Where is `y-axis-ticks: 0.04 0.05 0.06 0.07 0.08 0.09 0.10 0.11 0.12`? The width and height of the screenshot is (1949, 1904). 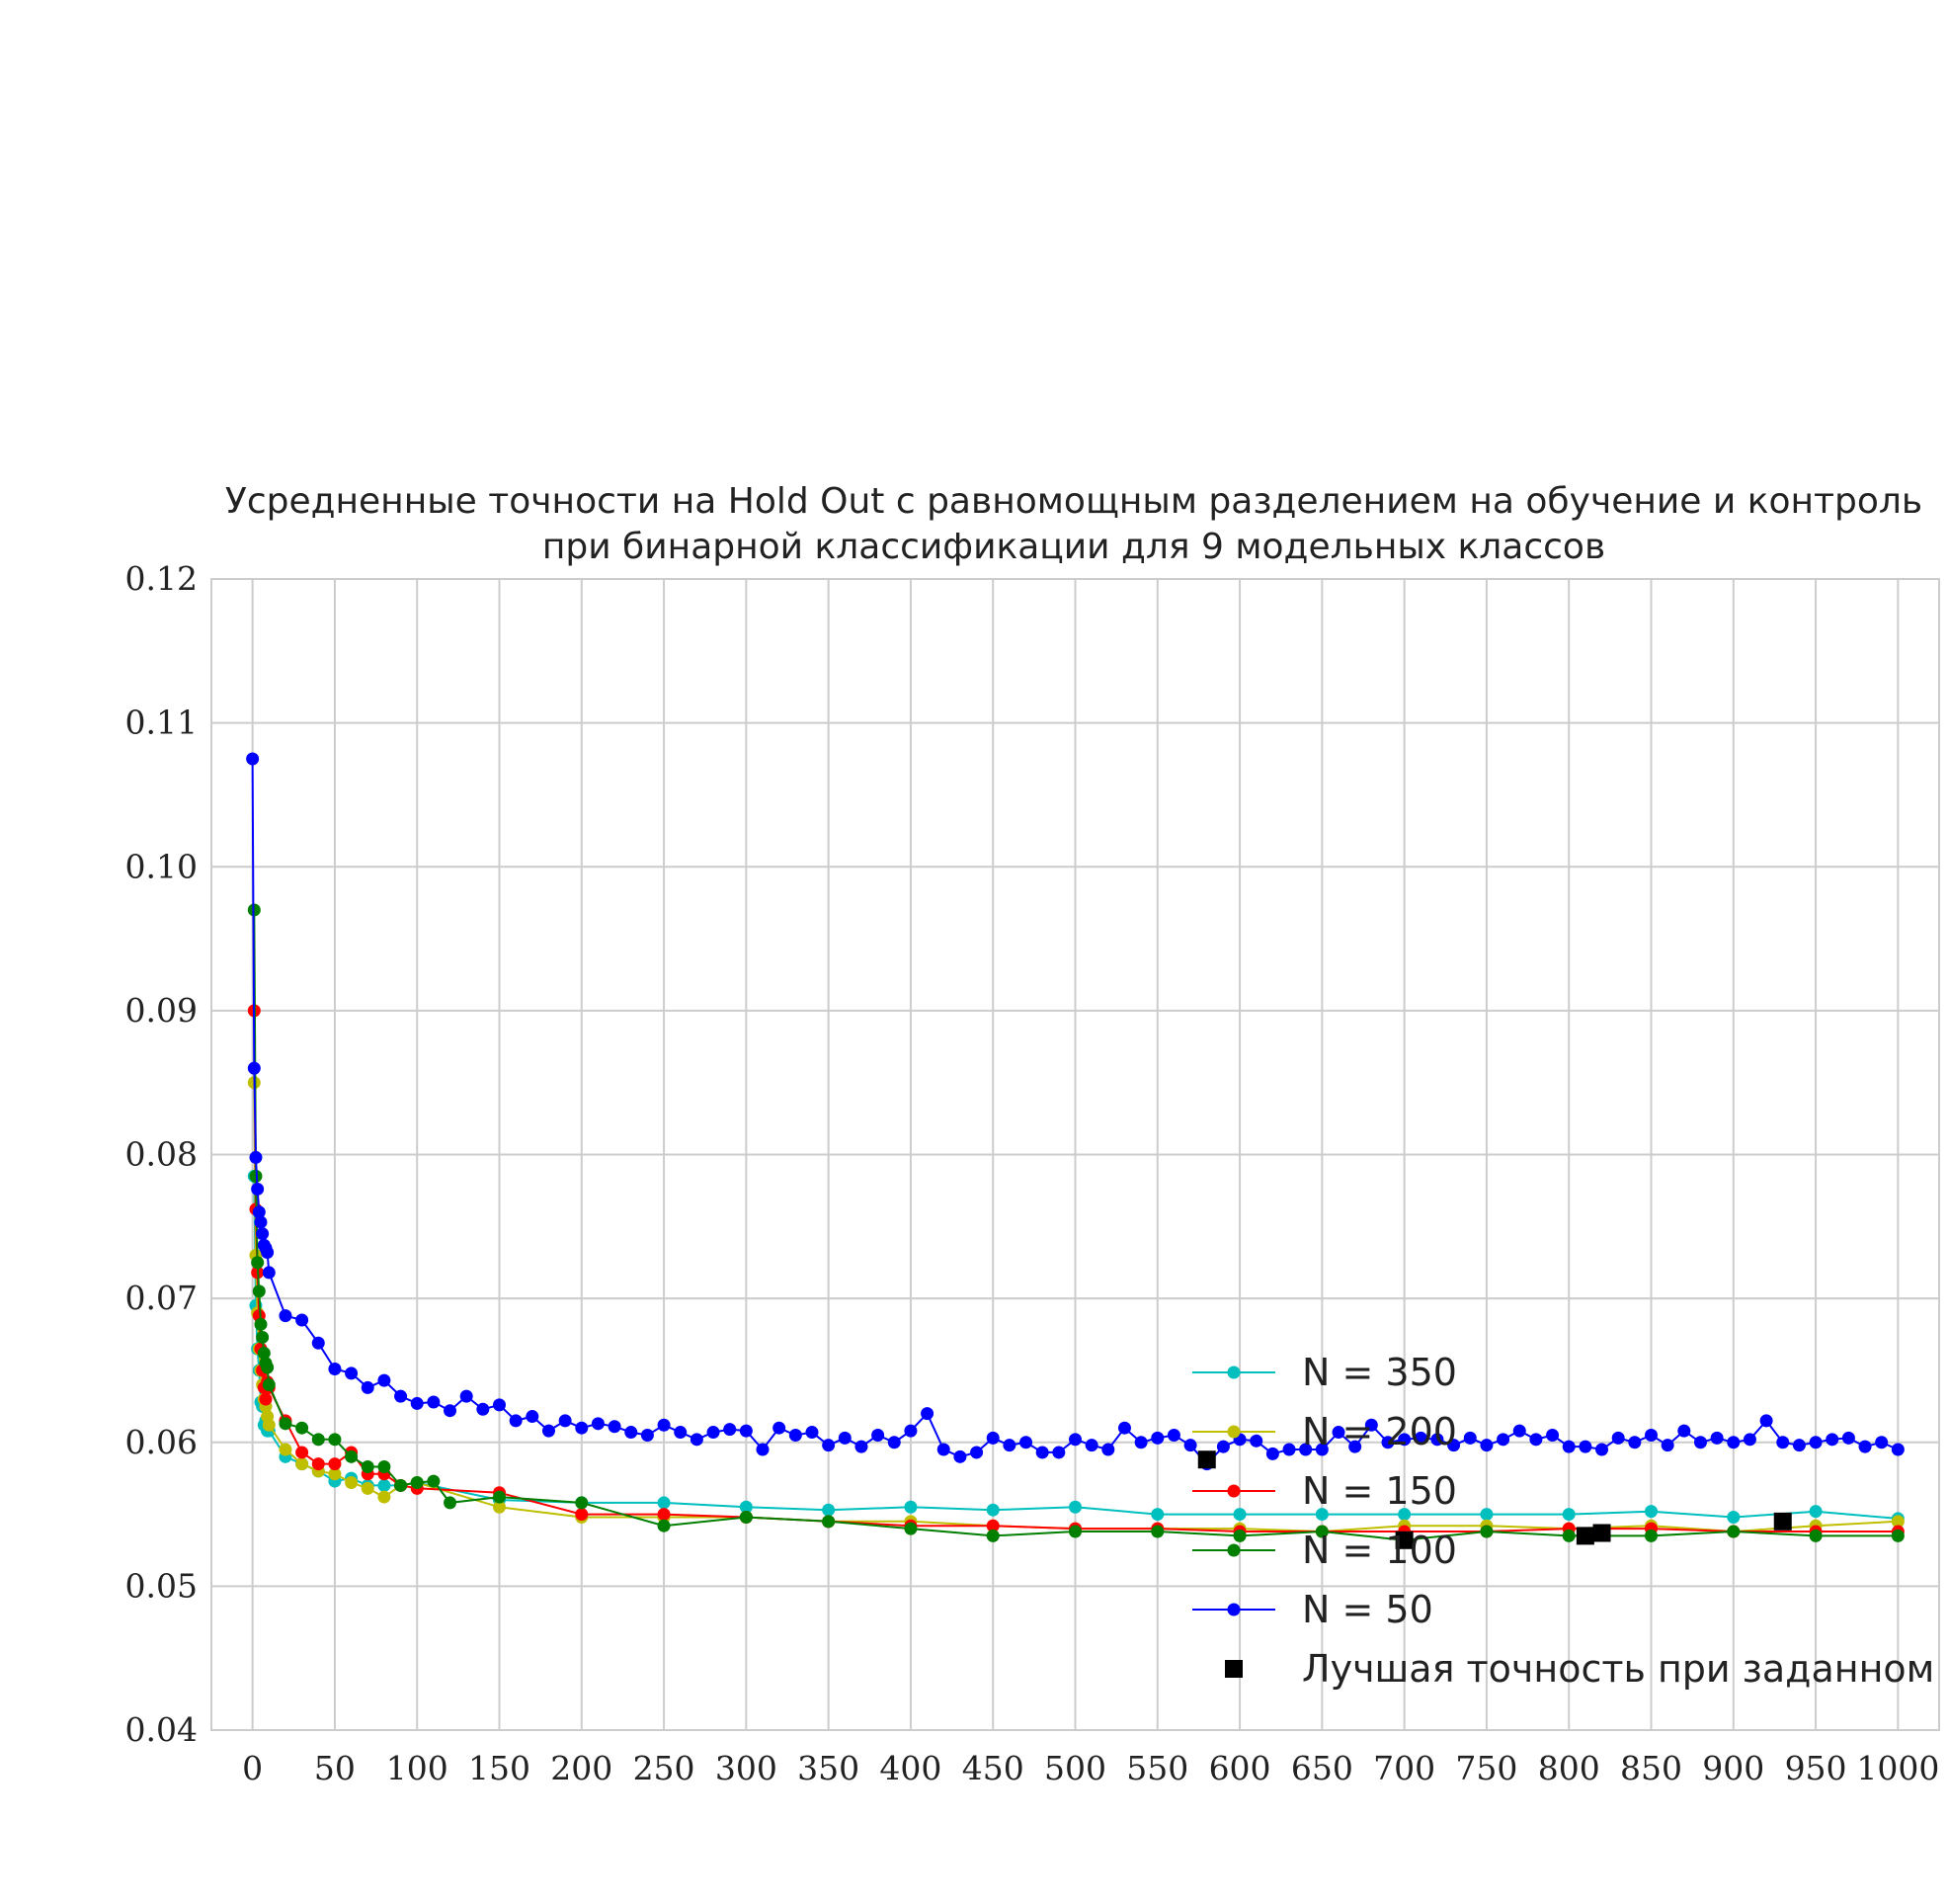 y-axis-ticks: 0.04 0.05 0.06 0.07 0.08 0.09 0.10 0.11 0.12 is located at coordinates (161, 1154).